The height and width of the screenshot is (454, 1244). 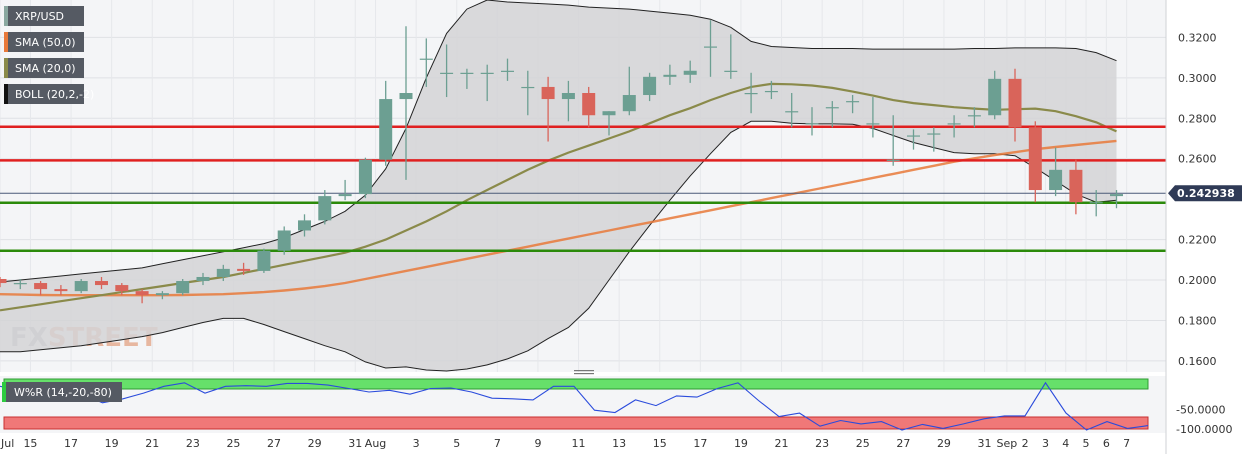 I want to click on williams-r-indicator: -50.0000 -100.0000 W%R (14,-20,-80), so click(x=616, y=407).